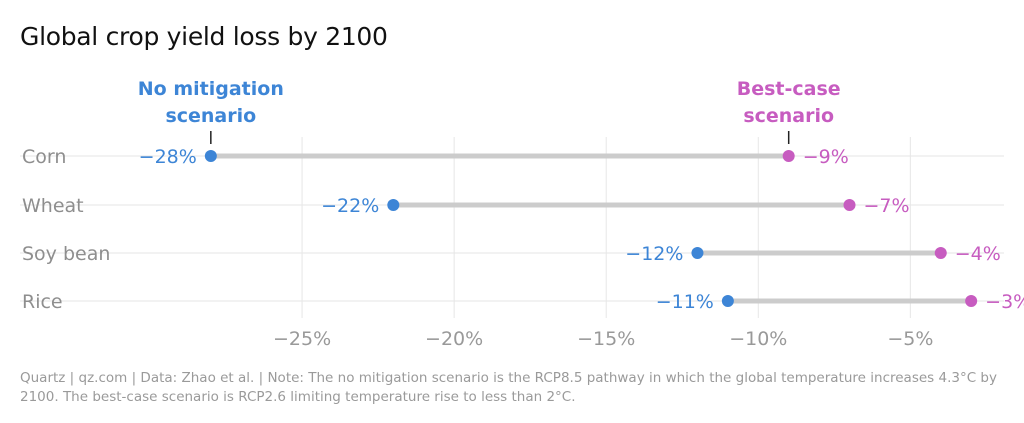 The width and height of the screenshot is (1024, 423). Describe the element at coordinates (66, 254) in the screenshot. I see `category-label: Soy bean` at that location.